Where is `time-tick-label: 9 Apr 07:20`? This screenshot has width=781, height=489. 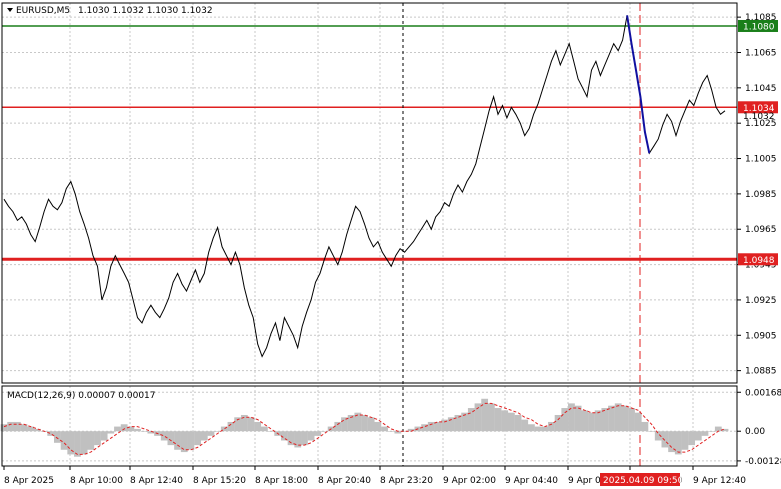
time-tick-label: 9 Apr 07:20 is located at coordinates (594, 481).